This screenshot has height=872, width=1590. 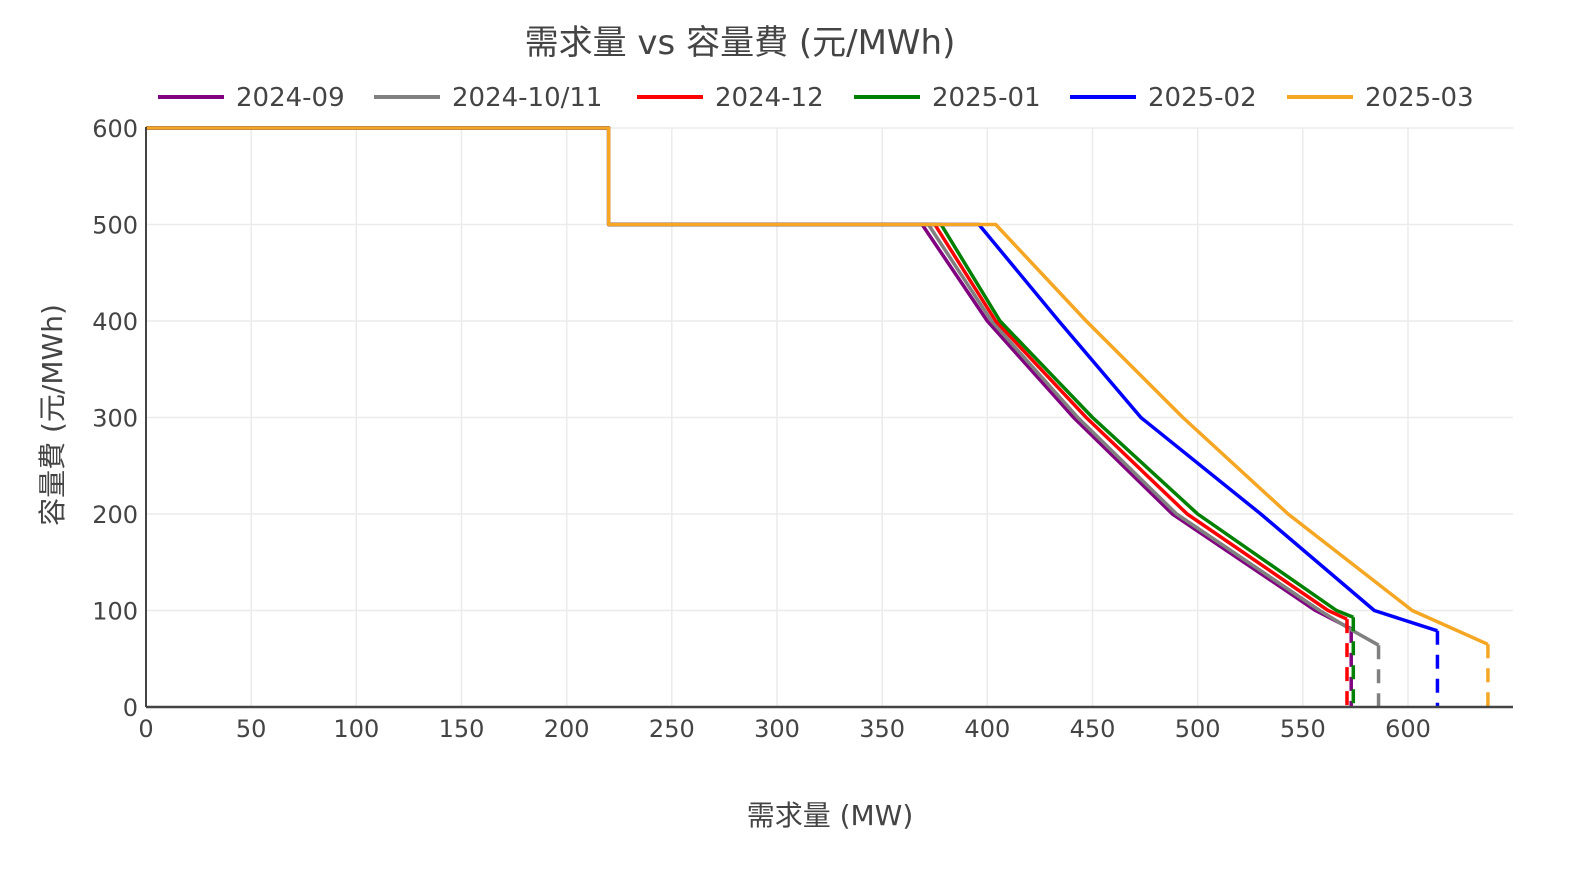 What do you see at coordinates (115, 226) in the screenshot?
I see `y-tick-label: 500` at bounding box center [115, 226].